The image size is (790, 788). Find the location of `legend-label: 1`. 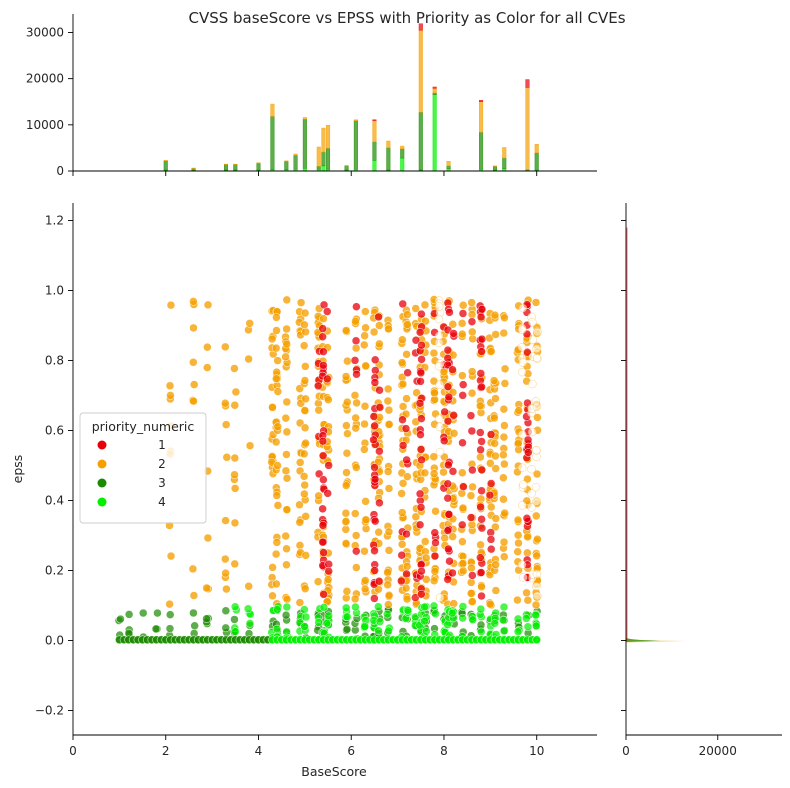

legend-label: 1 is located at coordinates (162, 445).